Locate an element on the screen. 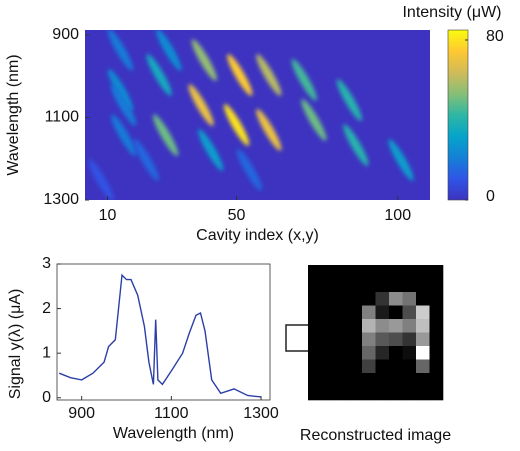  colorbar-label: Intensity (μW) is located at coordinates (451, 12).